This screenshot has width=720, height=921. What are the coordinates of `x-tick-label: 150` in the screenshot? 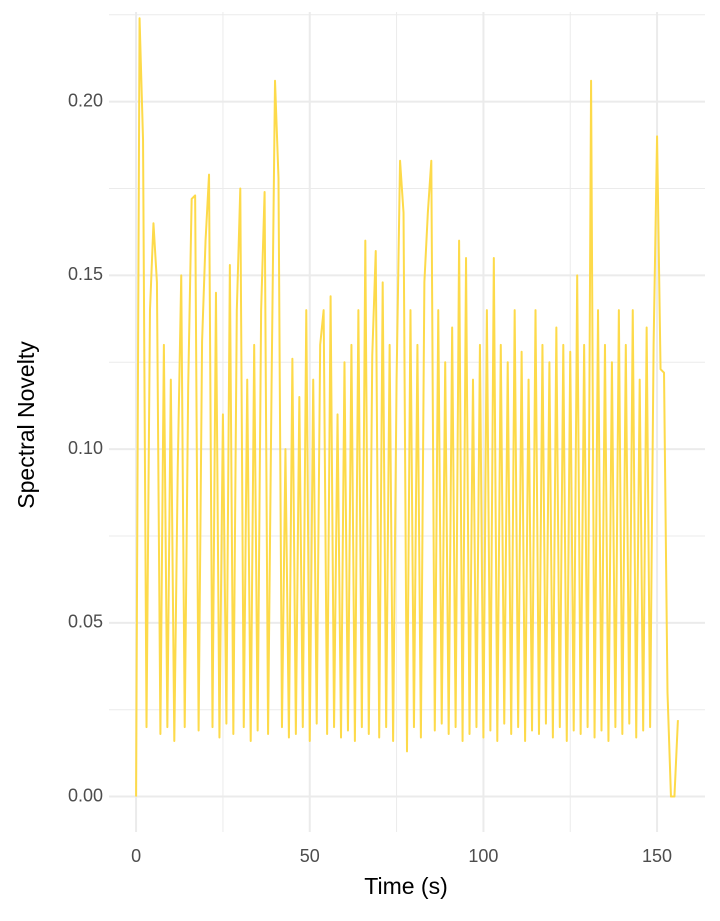 It's located at (657, 856).